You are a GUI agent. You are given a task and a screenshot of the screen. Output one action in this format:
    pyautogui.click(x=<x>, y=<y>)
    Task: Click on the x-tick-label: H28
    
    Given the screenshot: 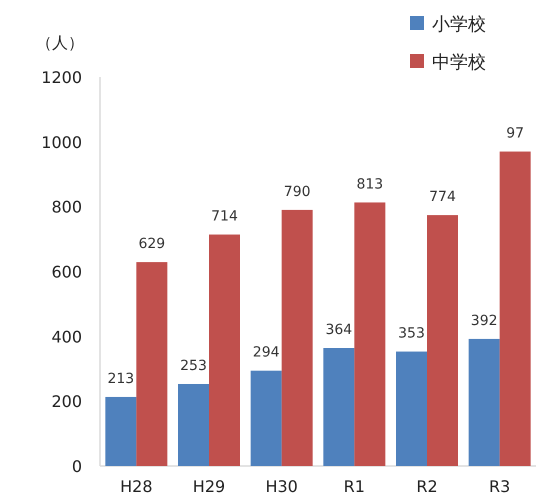 What is the action you would take?
    pyautogui.click(x=136, y=486)
    